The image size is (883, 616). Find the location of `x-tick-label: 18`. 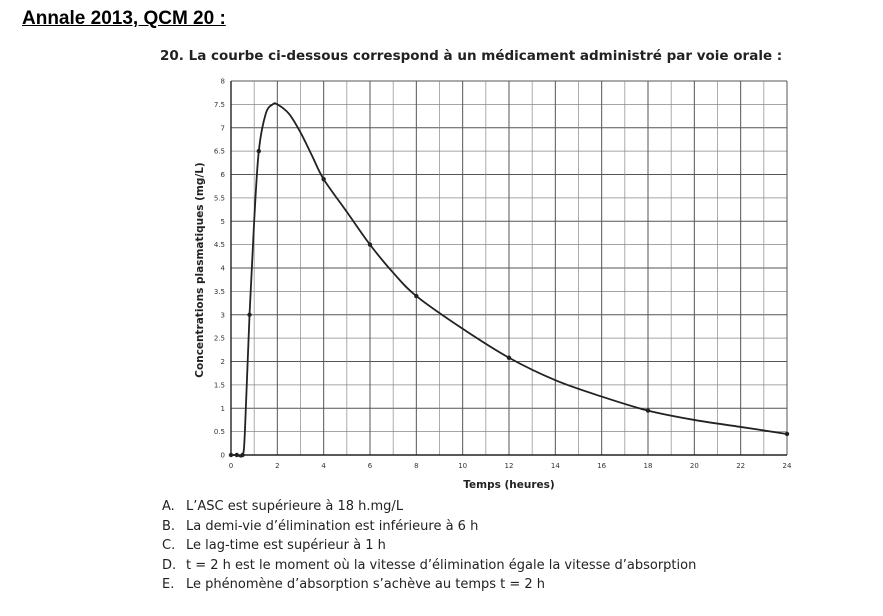

x-tick-label: 18 is located at coordinates (648, 466).